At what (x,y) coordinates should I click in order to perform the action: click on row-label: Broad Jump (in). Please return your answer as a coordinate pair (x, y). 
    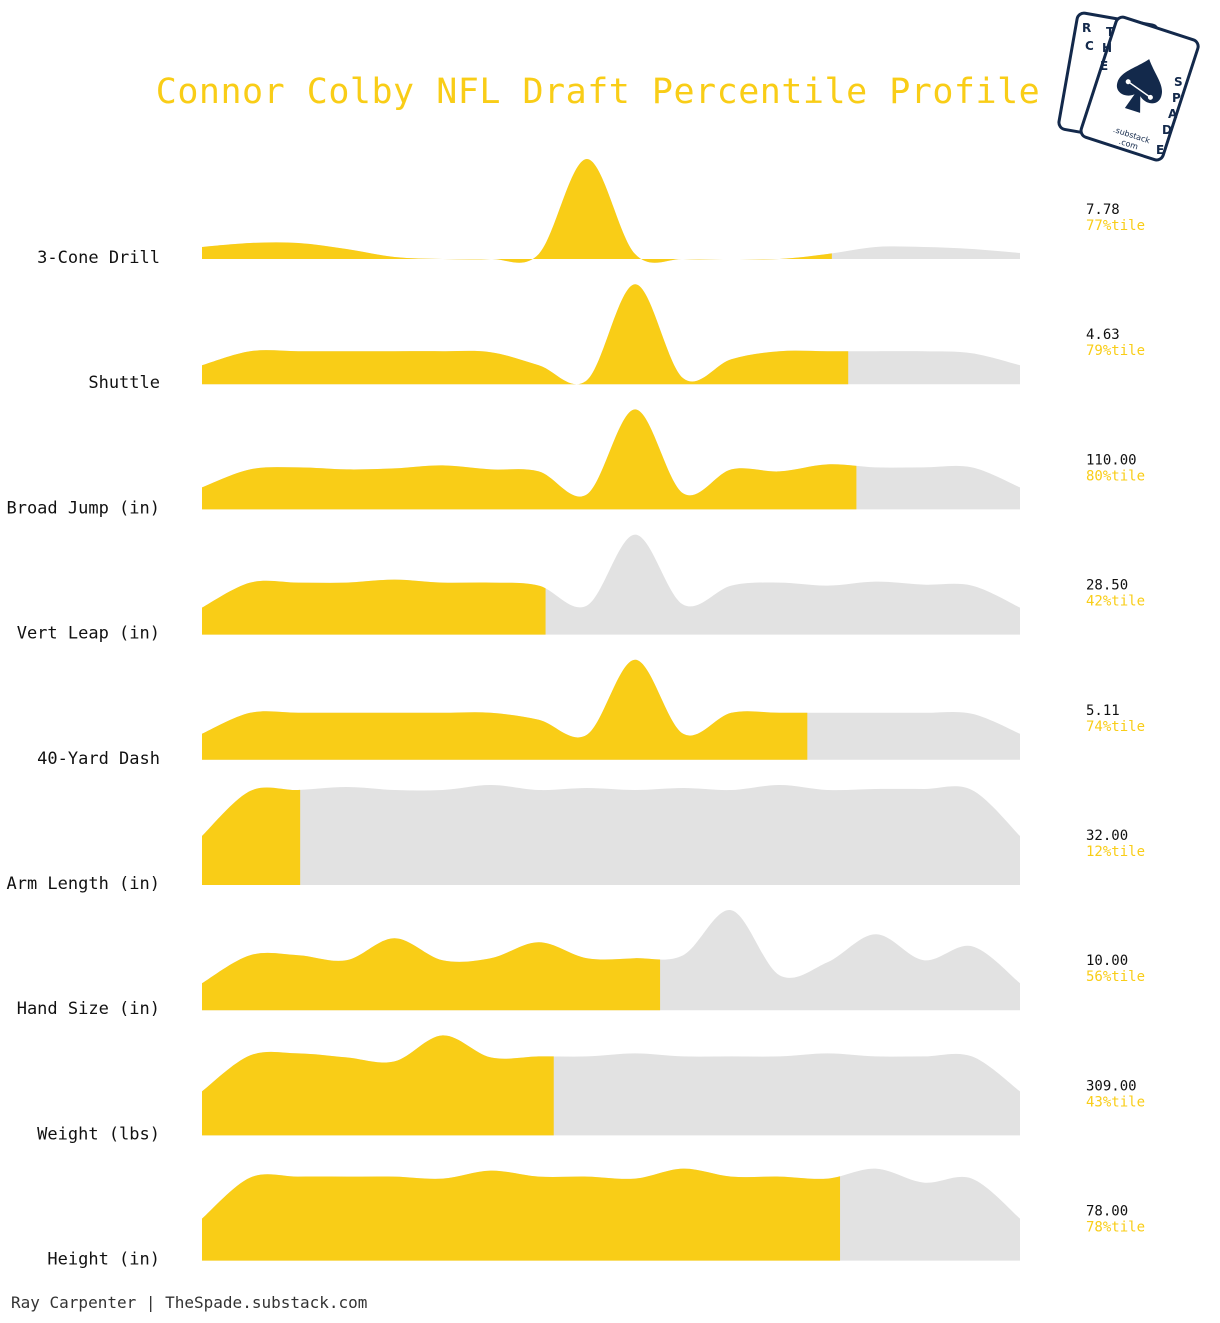
    Looking at the image, I should click on (83, 508).